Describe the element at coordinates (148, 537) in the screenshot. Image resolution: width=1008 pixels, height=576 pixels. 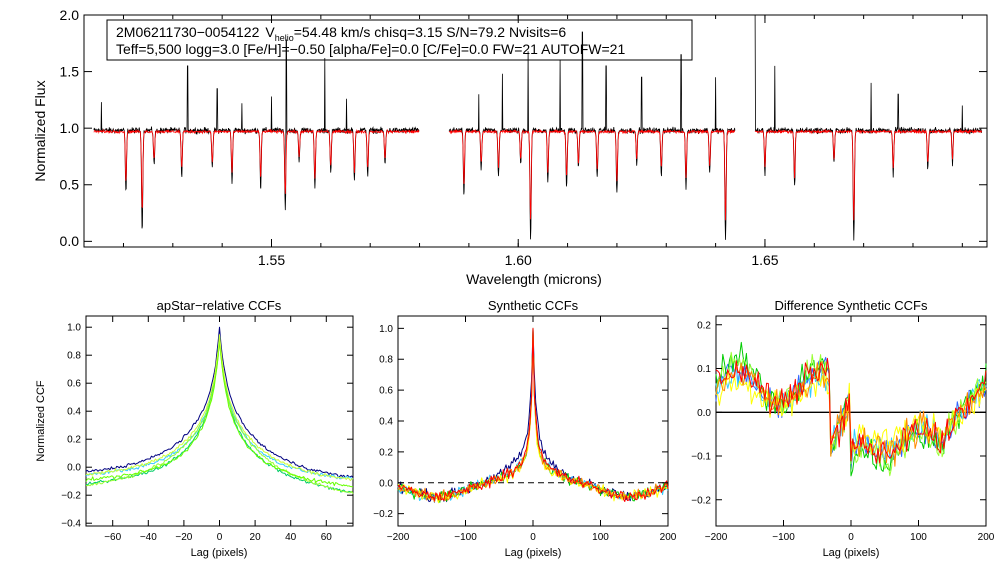
I see `ccf-apstar-xtick-label: −40` at that location.